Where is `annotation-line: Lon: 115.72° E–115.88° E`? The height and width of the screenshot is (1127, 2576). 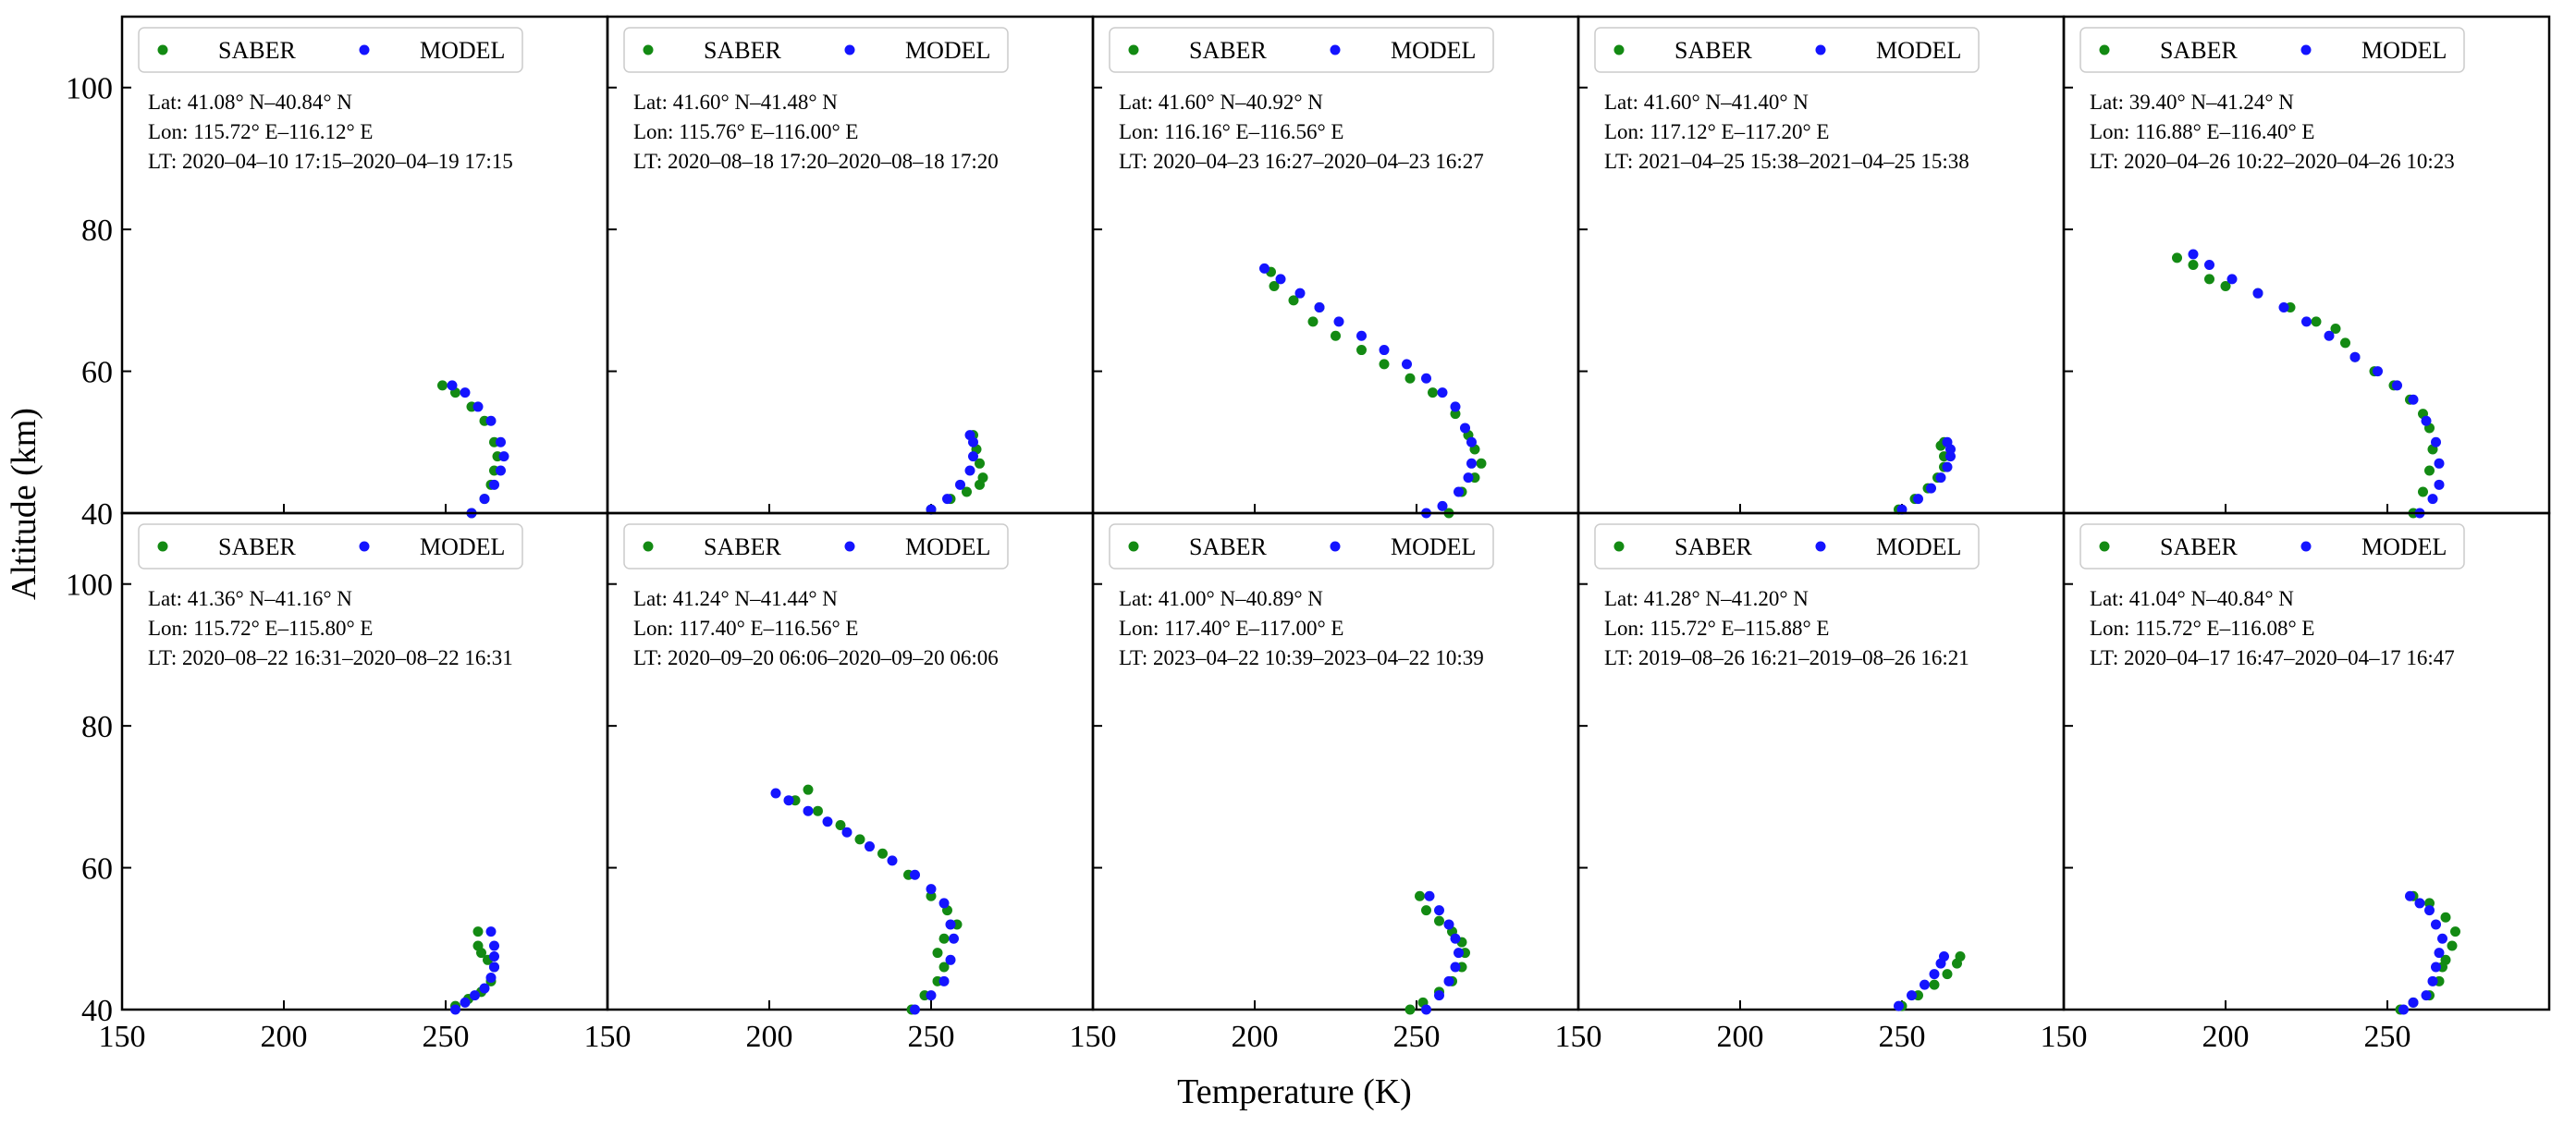
annotation-line: Lon: 115.72° E–115.88° E is located at coordinates (1716, 628).